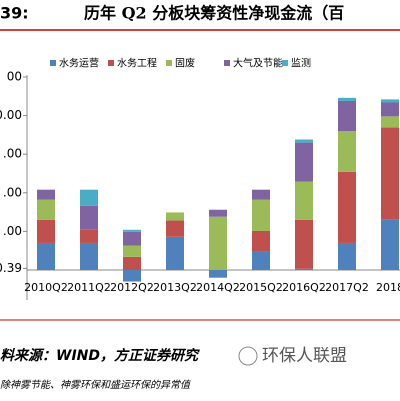 The height and width of the screenshot is (401, 400). Describe the element at coordinates (347, 287) in the screenshot. I see `x-tick-label: 2017Q2` at that location.